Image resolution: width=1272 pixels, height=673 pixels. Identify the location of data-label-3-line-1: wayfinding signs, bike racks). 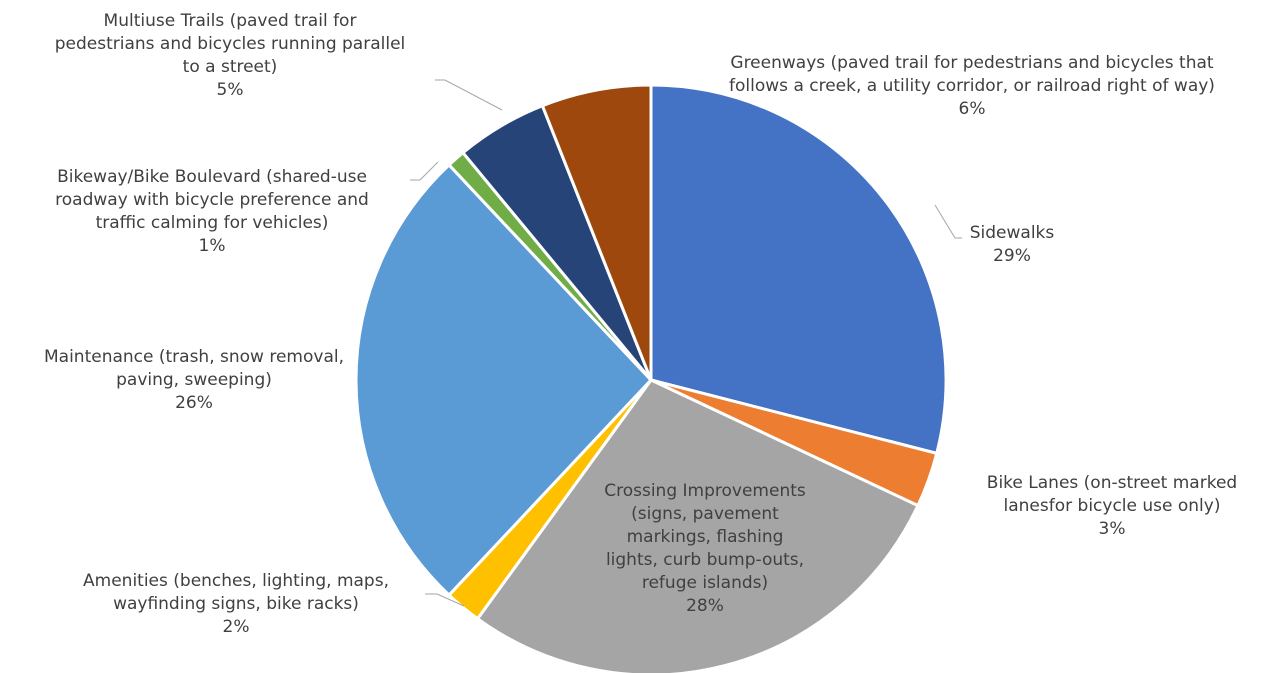
(236, 604).